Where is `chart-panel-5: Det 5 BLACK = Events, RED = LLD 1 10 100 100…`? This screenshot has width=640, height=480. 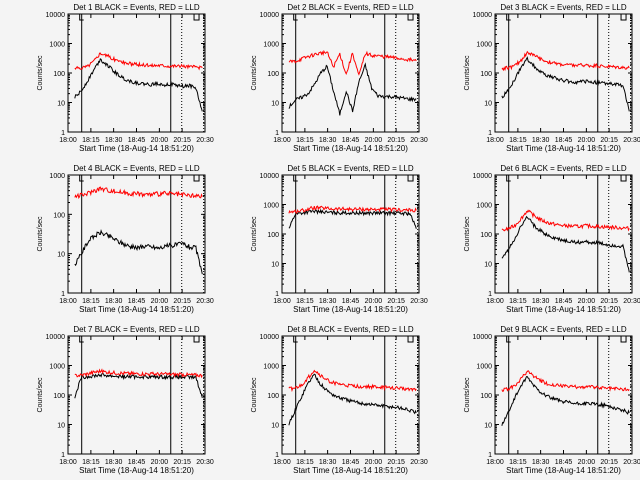 chart-panel-5: Det 5 BLACK = Events, RED = LLD 1 10 100 100… is located at coordinates (339, 239).